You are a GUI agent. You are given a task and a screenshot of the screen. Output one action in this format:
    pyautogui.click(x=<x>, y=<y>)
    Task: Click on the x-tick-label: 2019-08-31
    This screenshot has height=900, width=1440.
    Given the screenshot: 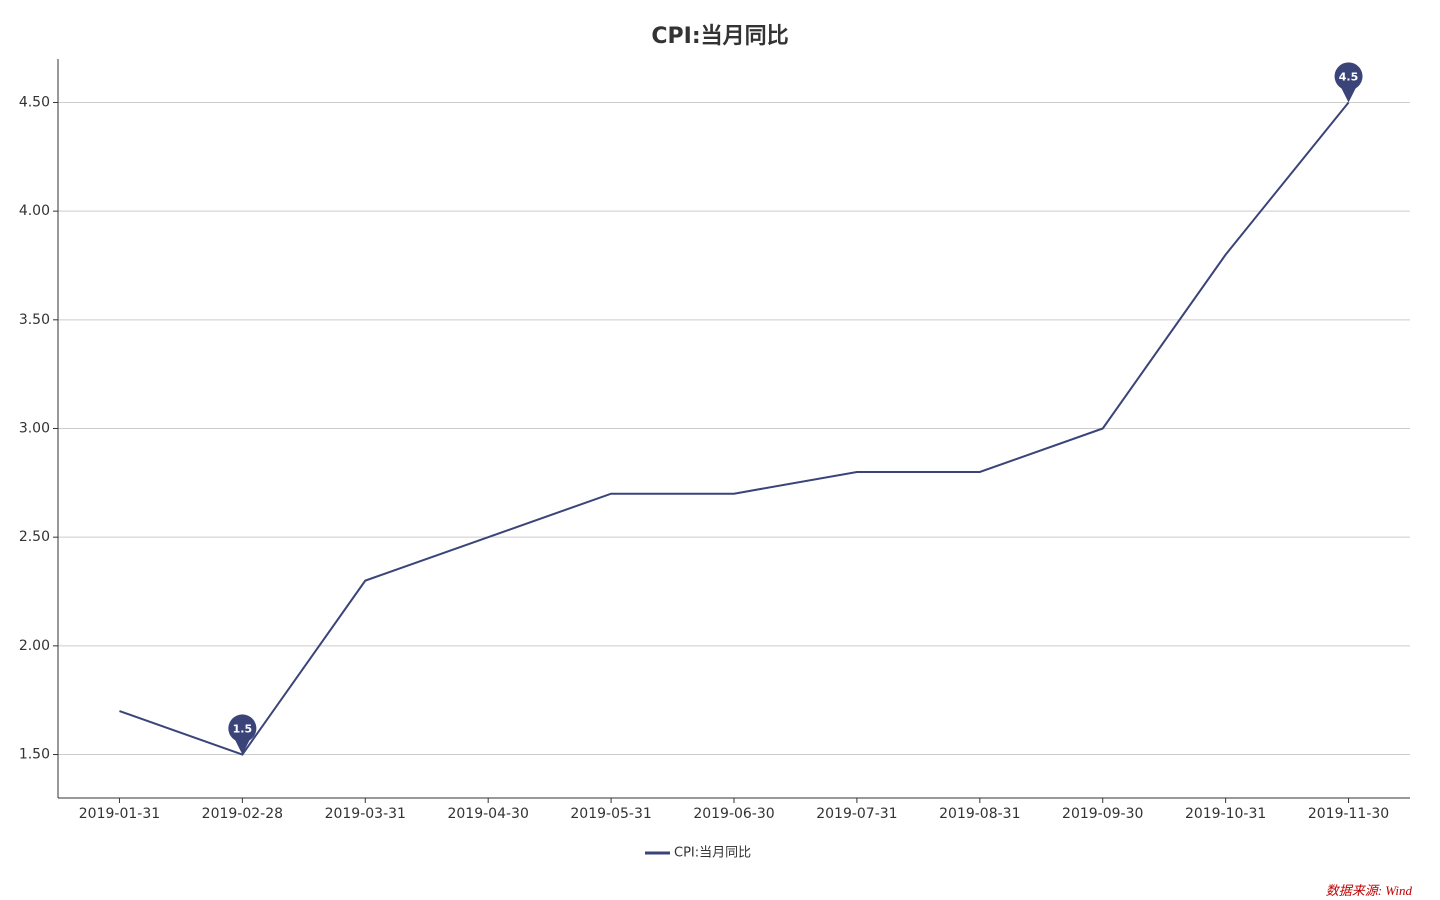 What is the action you would take?
    pyautogui.click(x=979, y=814)
    